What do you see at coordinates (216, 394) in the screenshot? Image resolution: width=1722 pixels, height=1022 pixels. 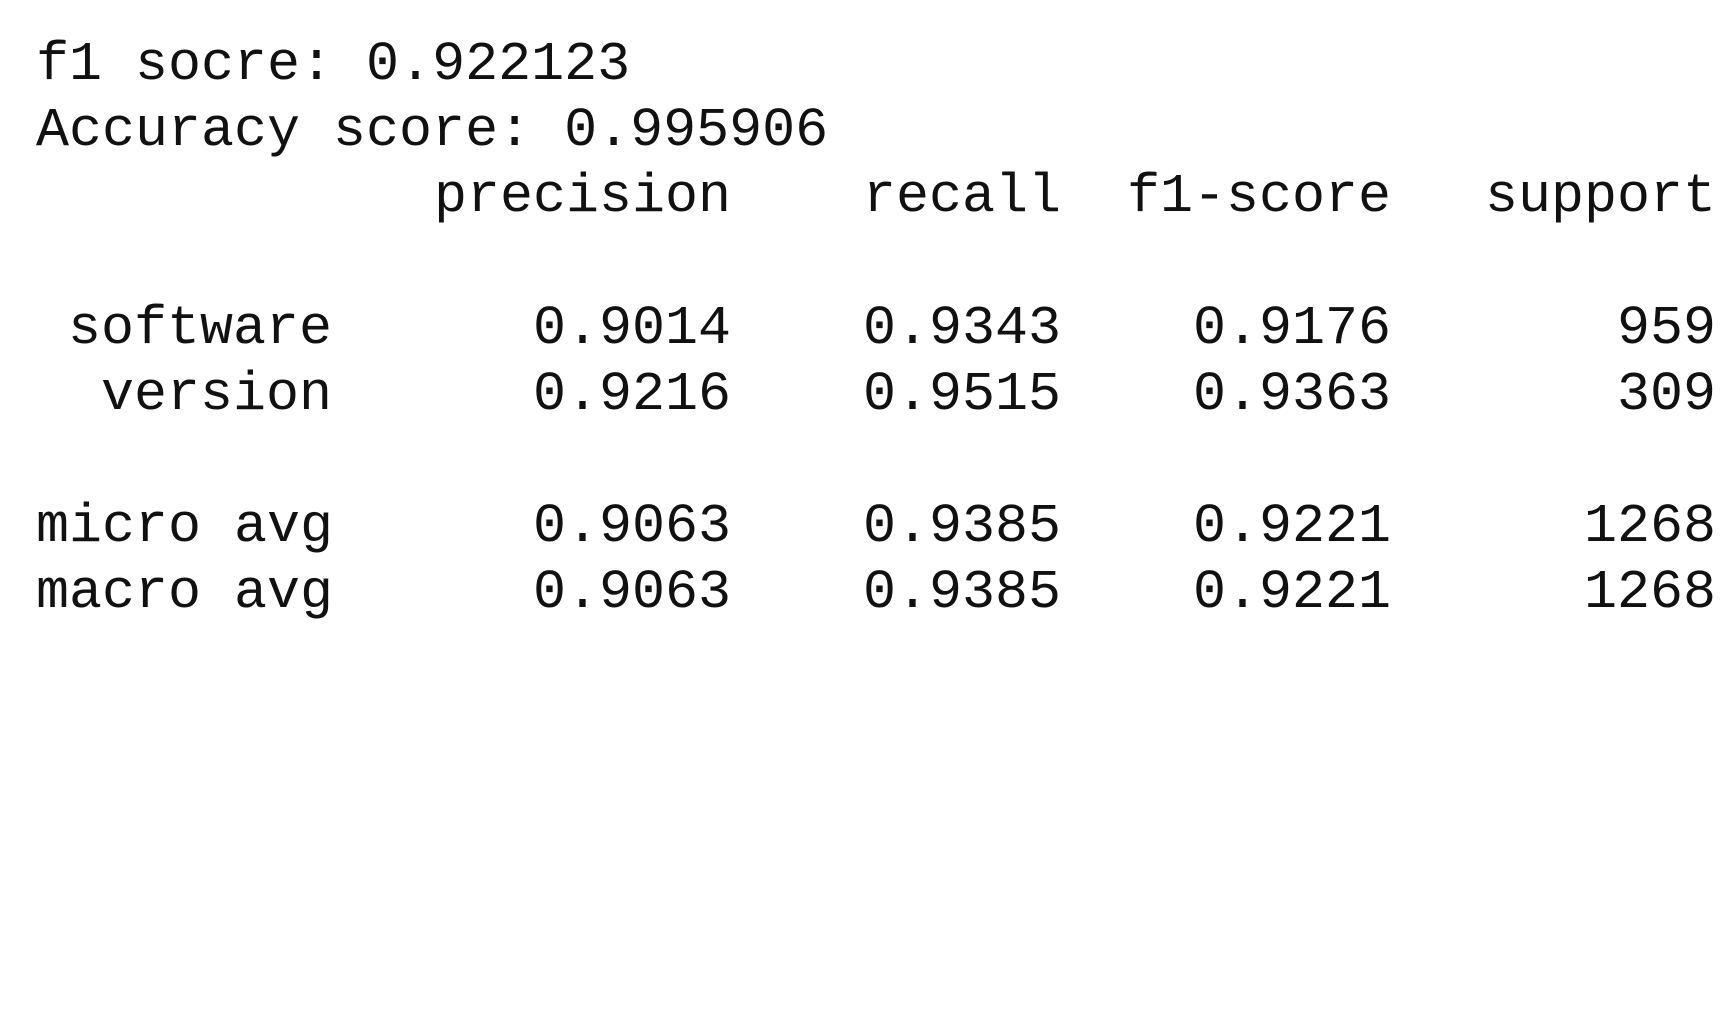 I see `row-label: version` at bounding box center [216, 394].